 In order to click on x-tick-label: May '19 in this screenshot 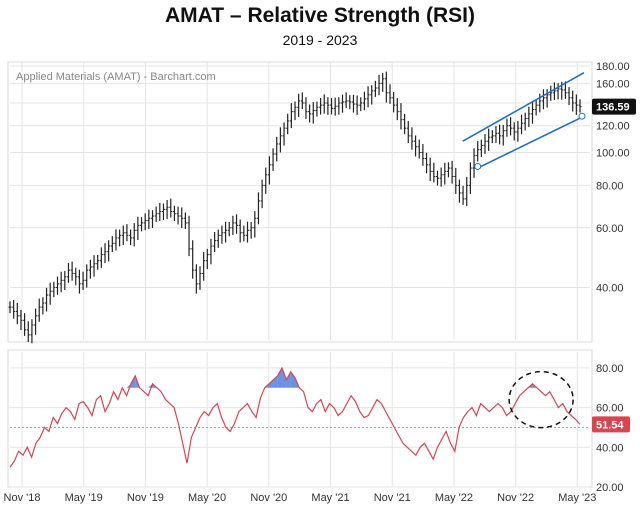, I will do `click(84, 498)`.